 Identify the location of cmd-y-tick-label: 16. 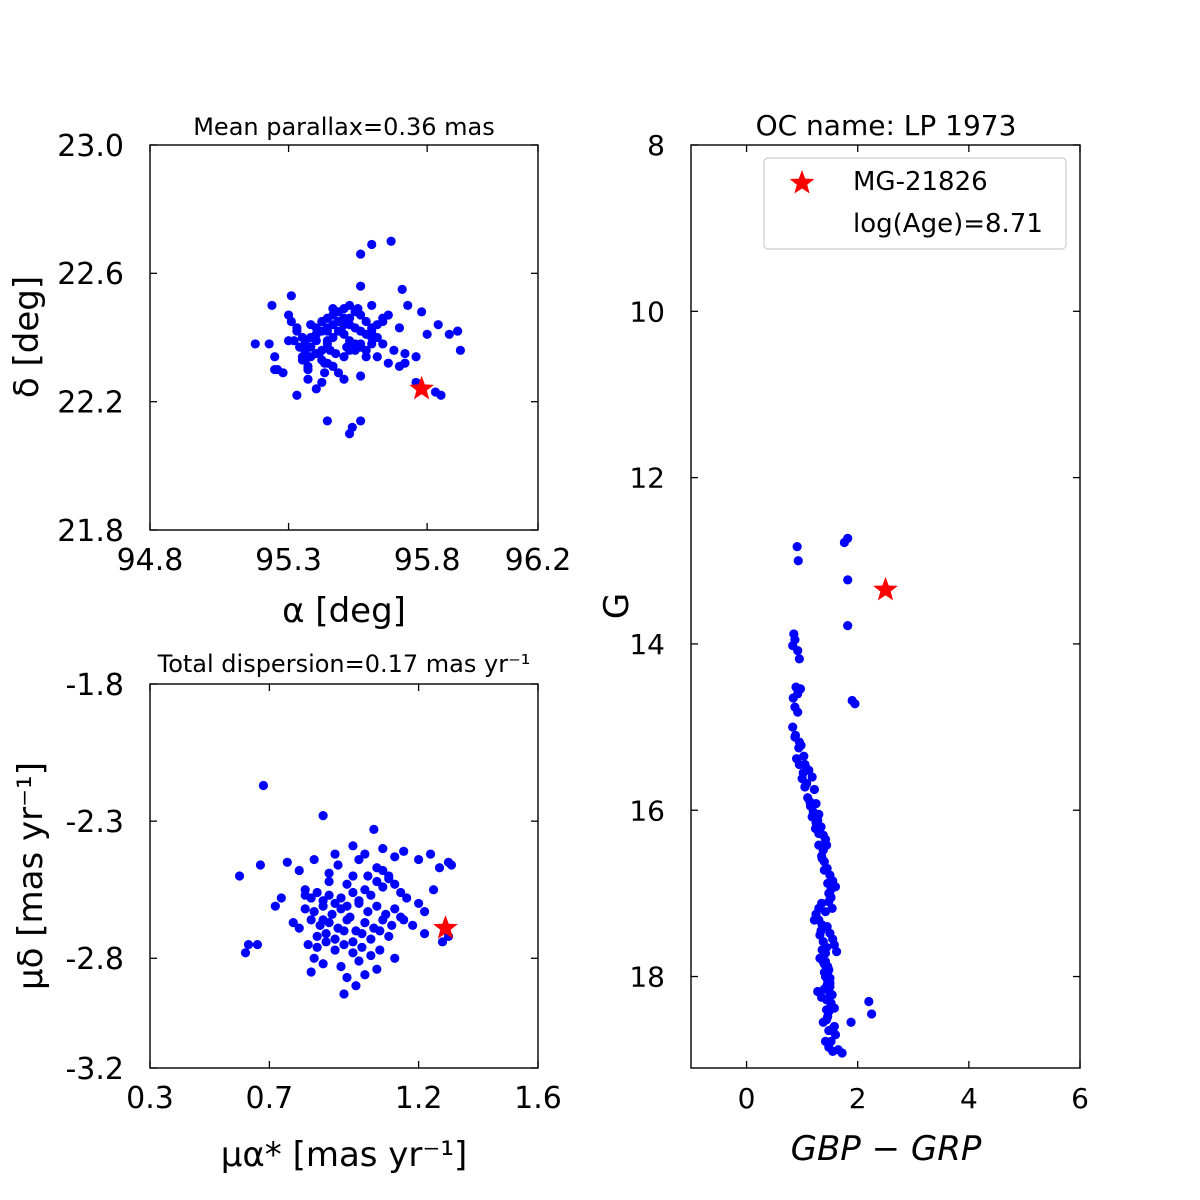
(647, 810).